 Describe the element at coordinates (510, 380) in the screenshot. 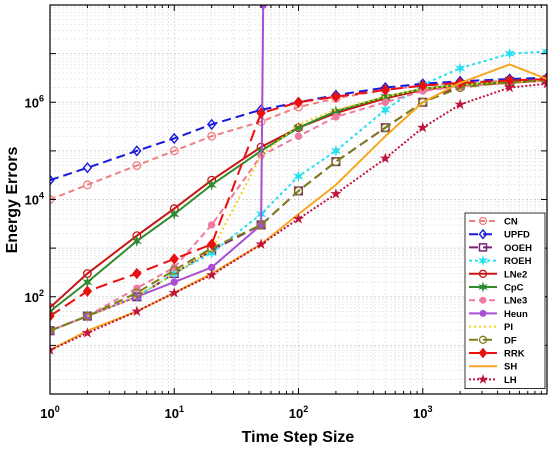

I see `legend-label: LH` at that location.